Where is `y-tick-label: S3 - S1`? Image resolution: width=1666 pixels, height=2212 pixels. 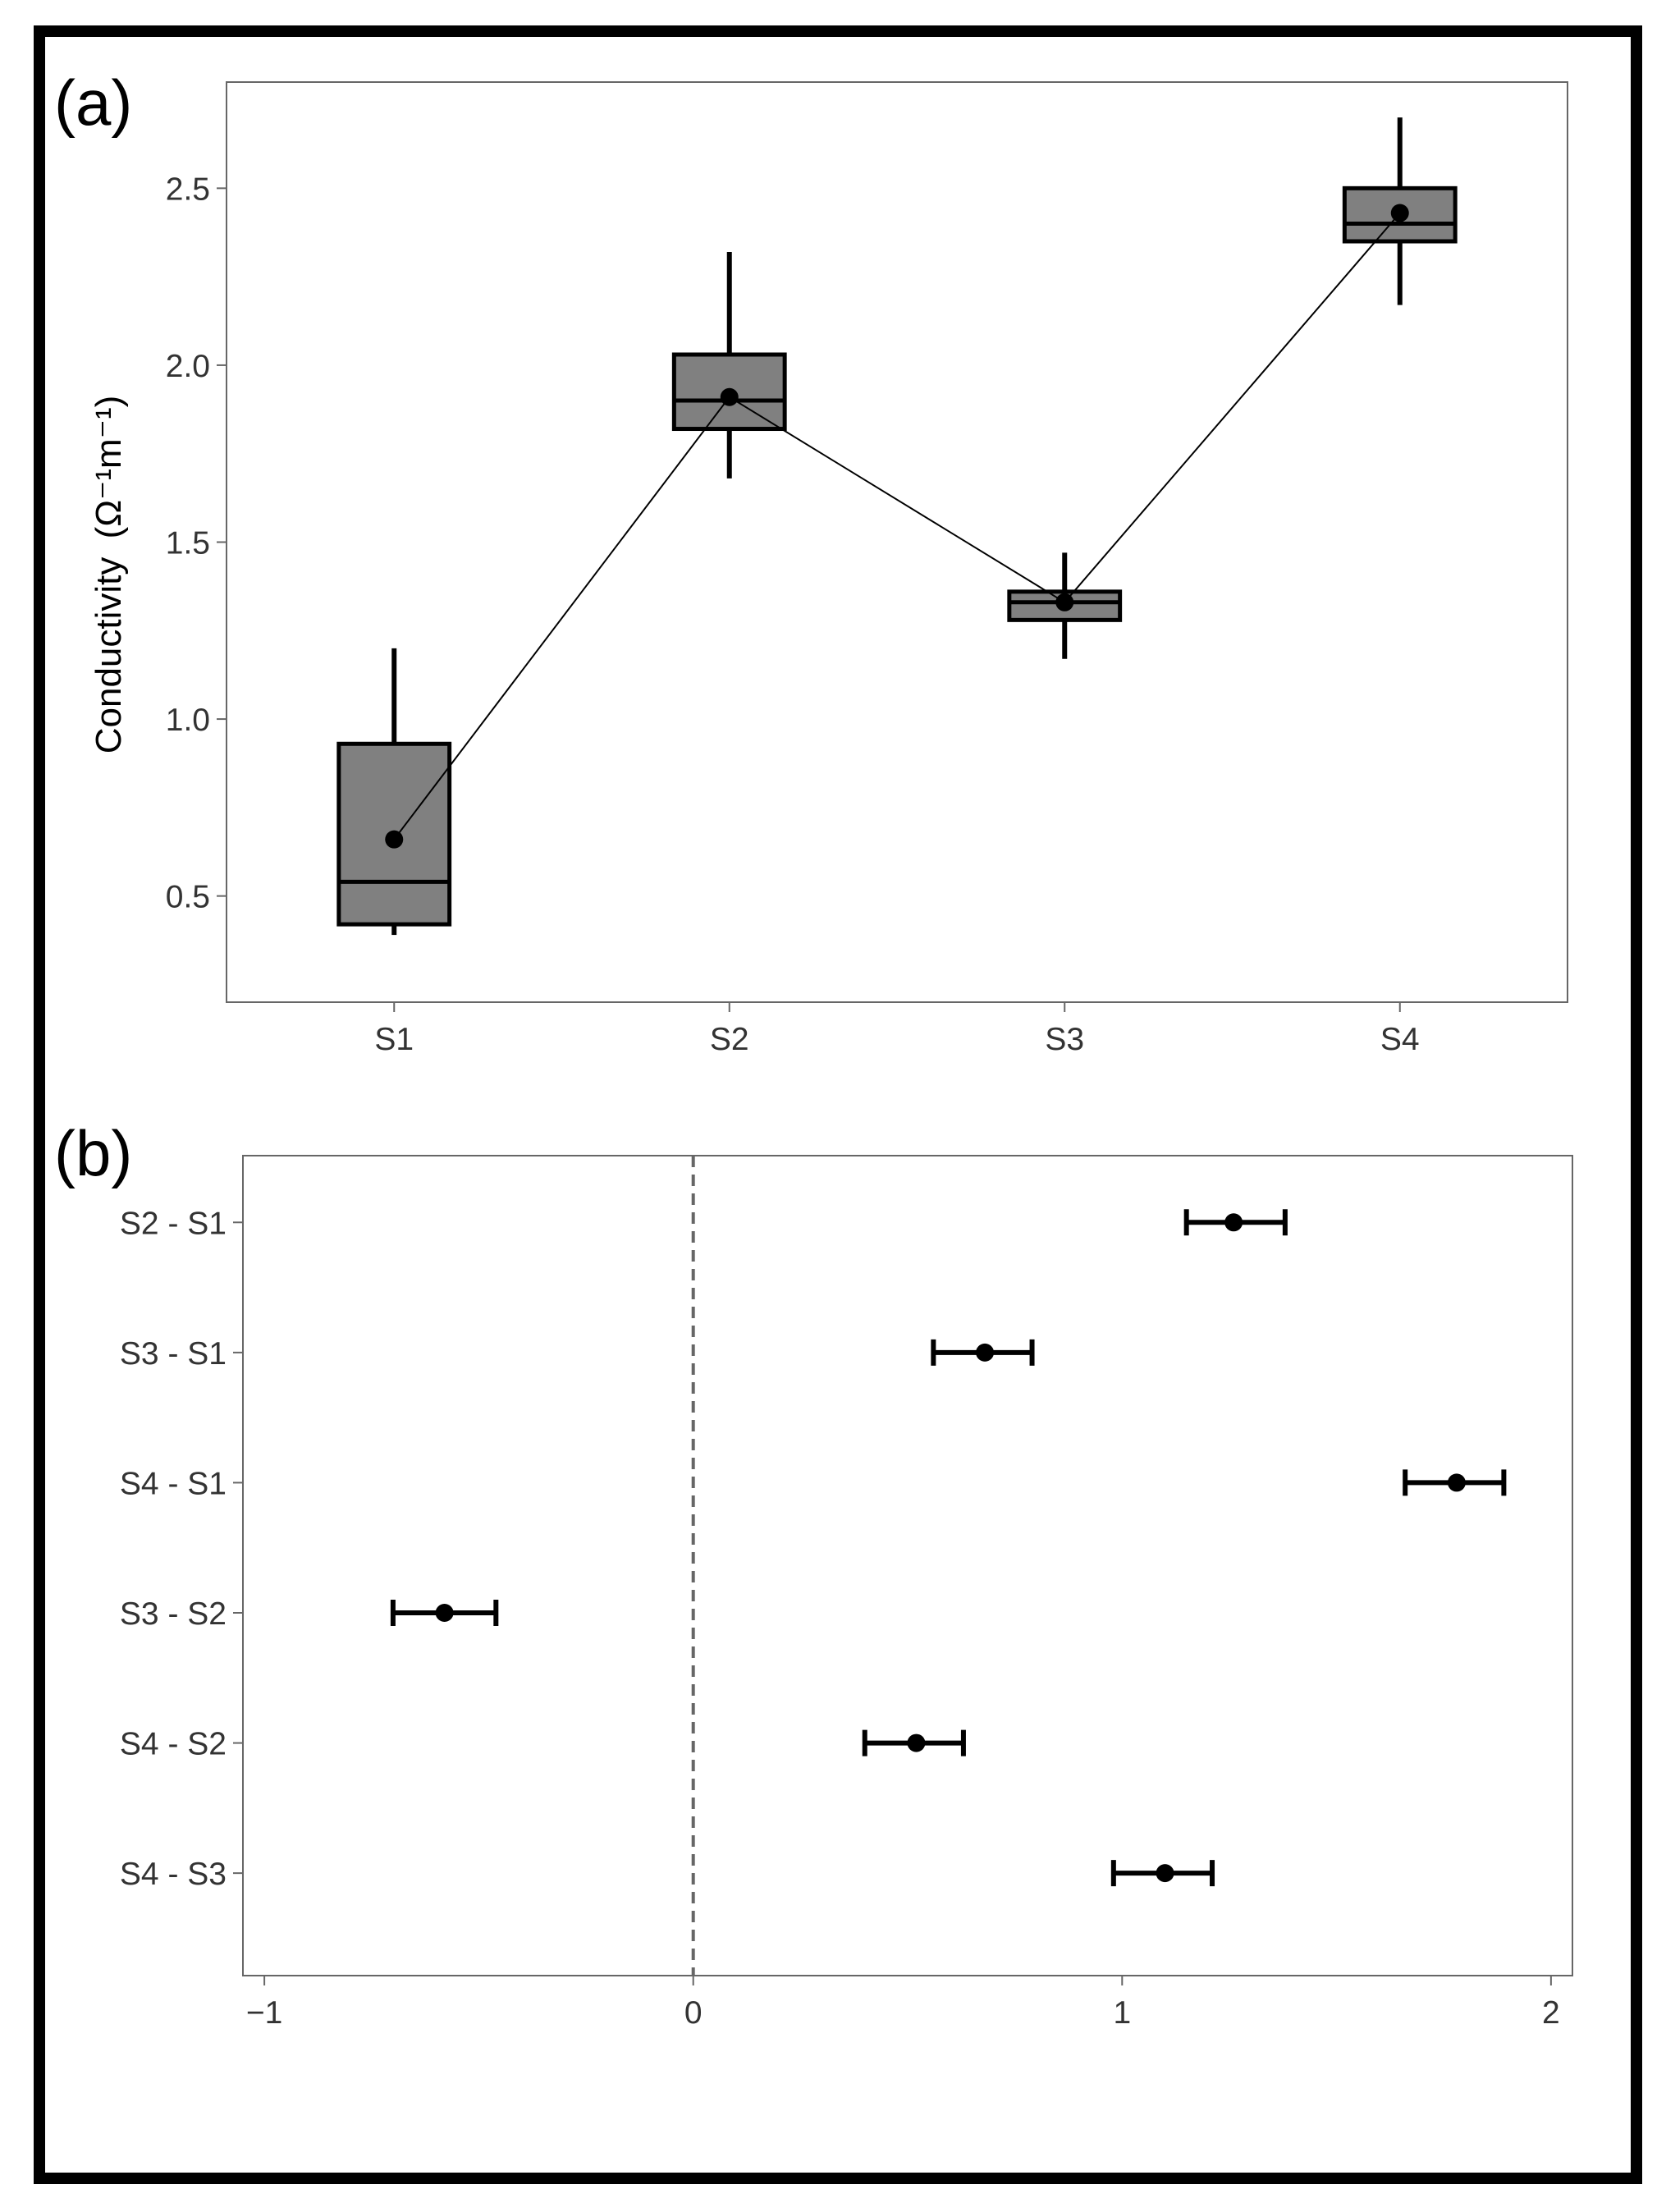
y-tick-label: S3 - S1 is located at coordinates (173, 1354).